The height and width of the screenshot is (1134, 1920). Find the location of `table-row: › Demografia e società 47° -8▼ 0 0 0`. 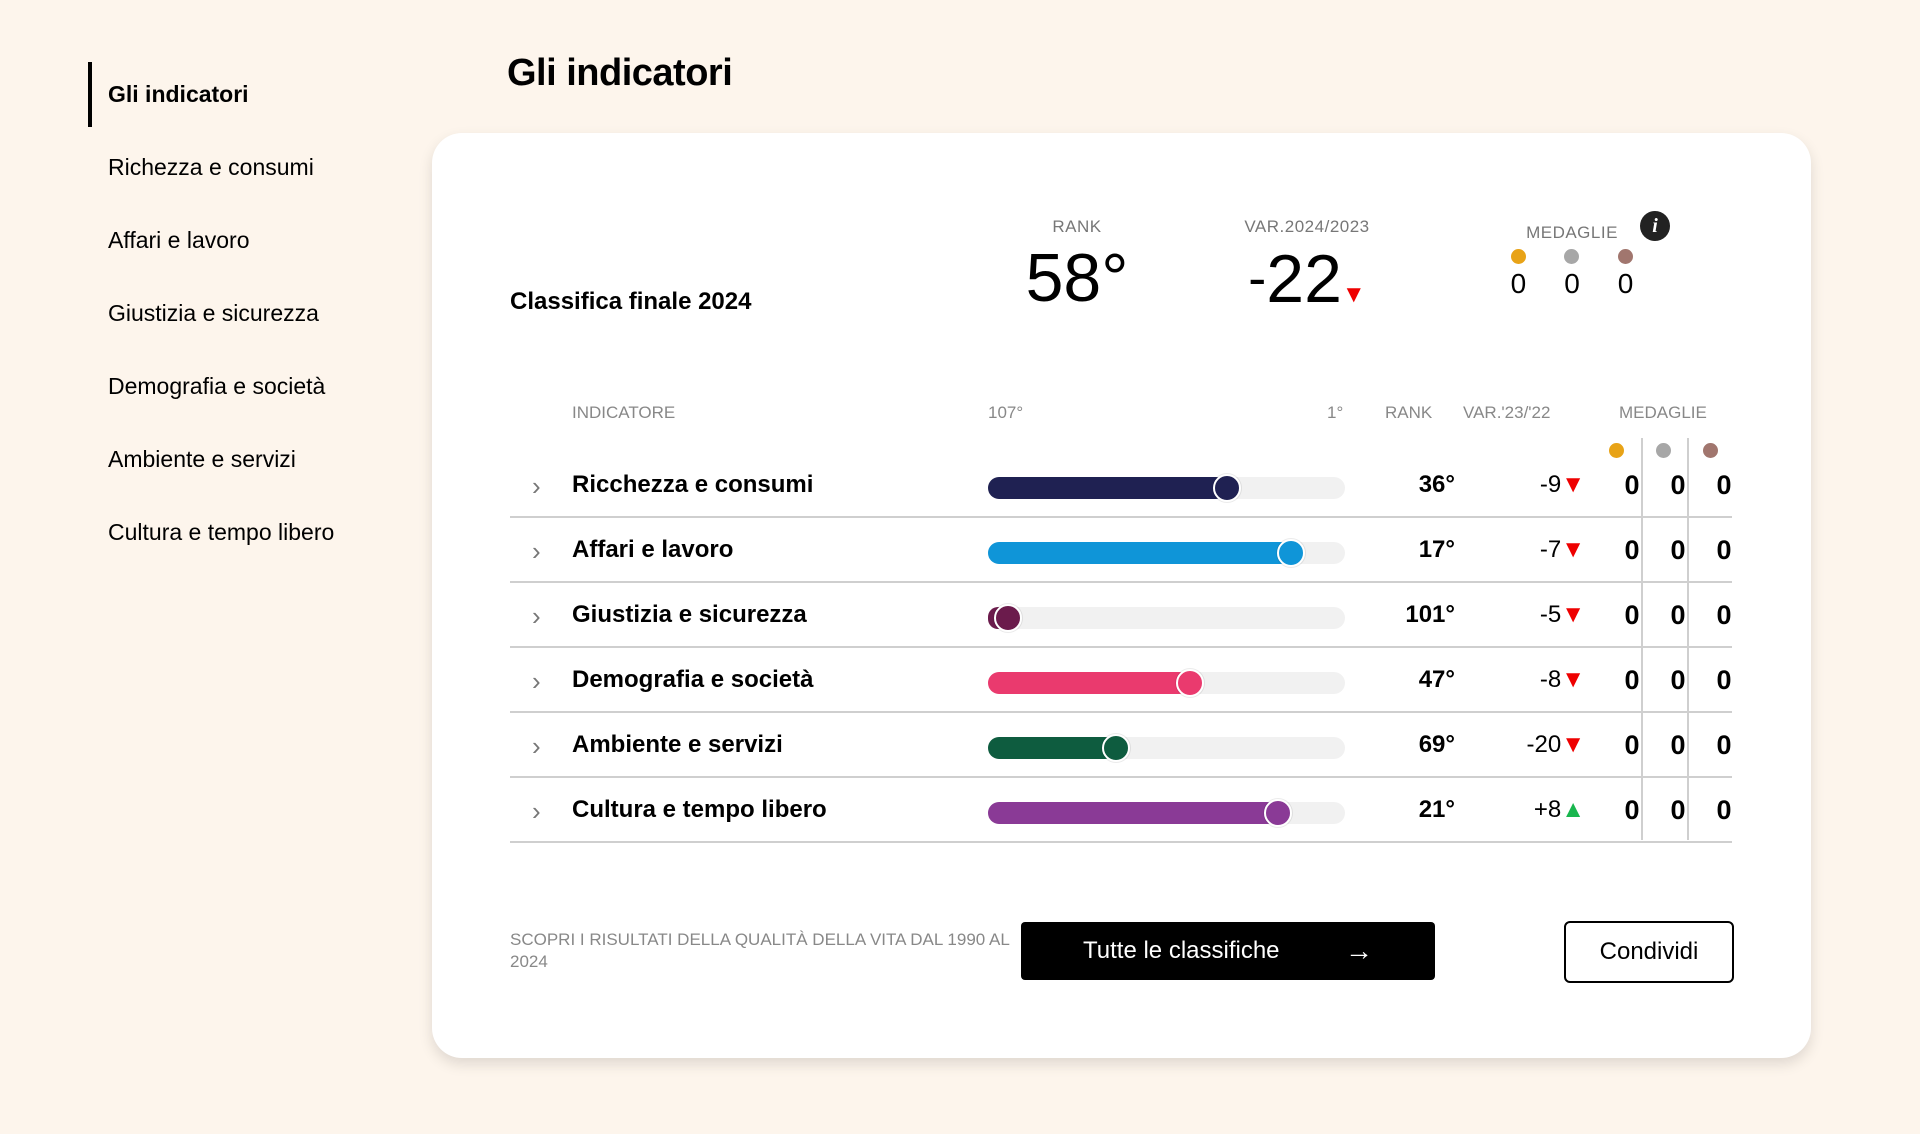

table-row: › Demografia e società 47° -8▼ 0 0 0 is located at coordinates (1121, 680).